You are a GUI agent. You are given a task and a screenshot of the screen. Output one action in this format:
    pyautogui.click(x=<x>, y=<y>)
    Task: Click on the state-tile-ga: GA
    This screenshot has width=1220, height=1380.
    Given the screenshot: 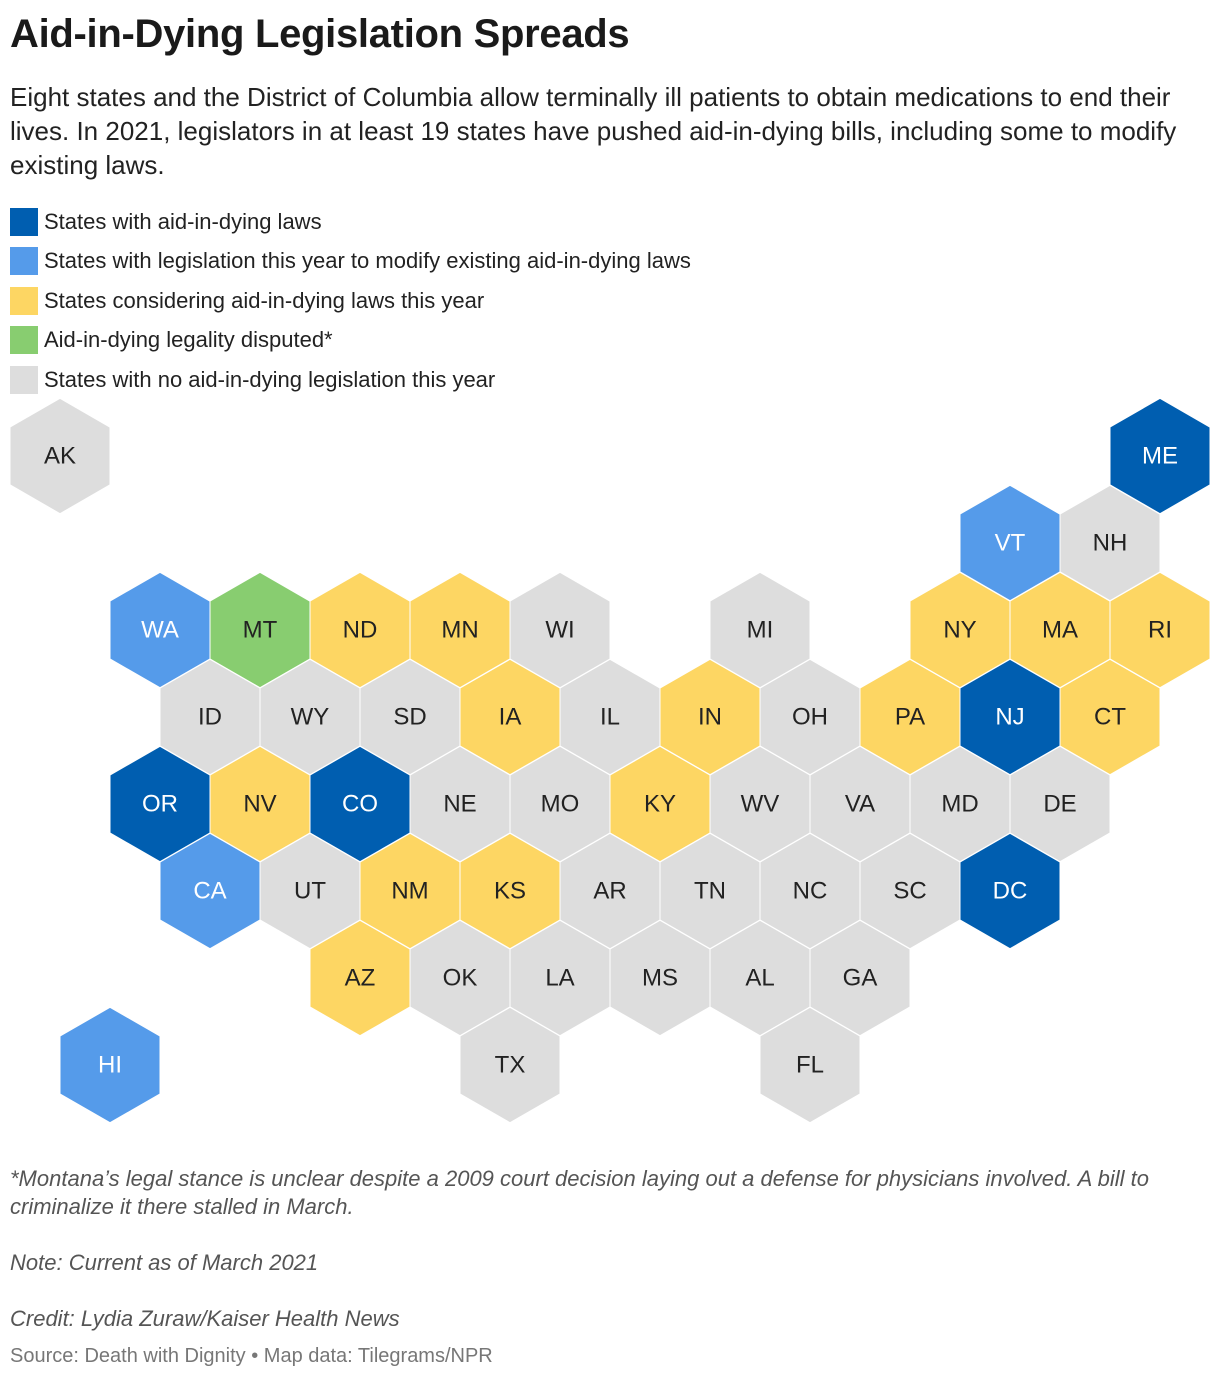 What is the action you would take?
    pyautogui.click(x=860, y=978)
    